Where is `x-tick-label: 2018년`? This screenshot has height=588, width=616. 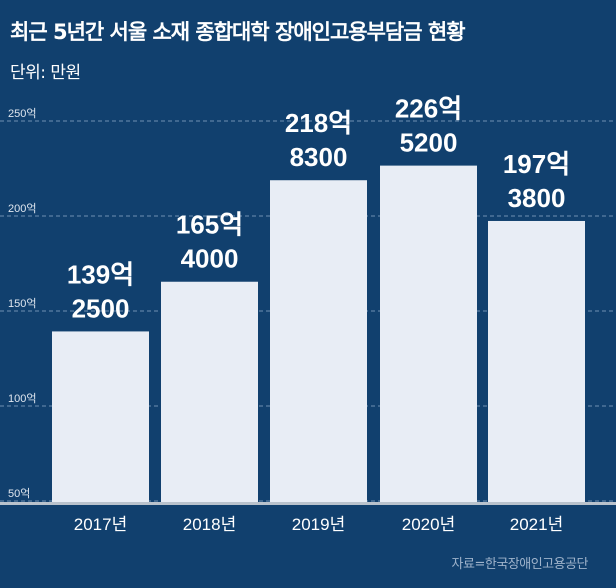
x-tick-label: 2018년 is located at coordinates (209, 524).